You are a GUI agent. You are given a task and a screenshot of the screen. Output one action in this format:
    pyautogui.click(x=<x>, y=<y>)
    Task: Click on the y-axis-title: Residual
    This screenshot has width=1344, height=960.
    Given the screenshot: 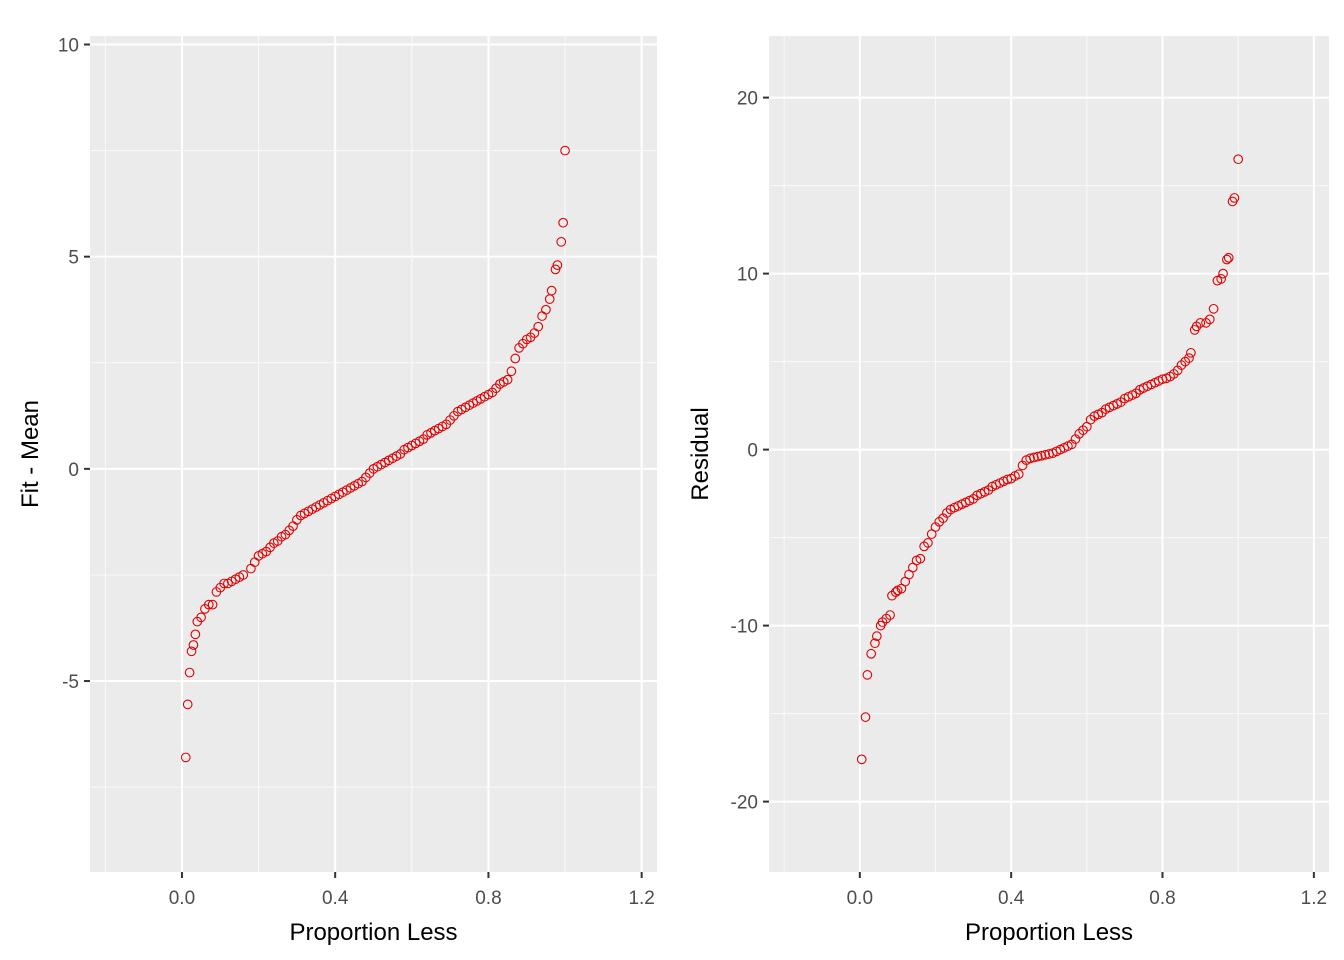 What is the action you would take?
    pyautogui.click(x=700, y=453)
    